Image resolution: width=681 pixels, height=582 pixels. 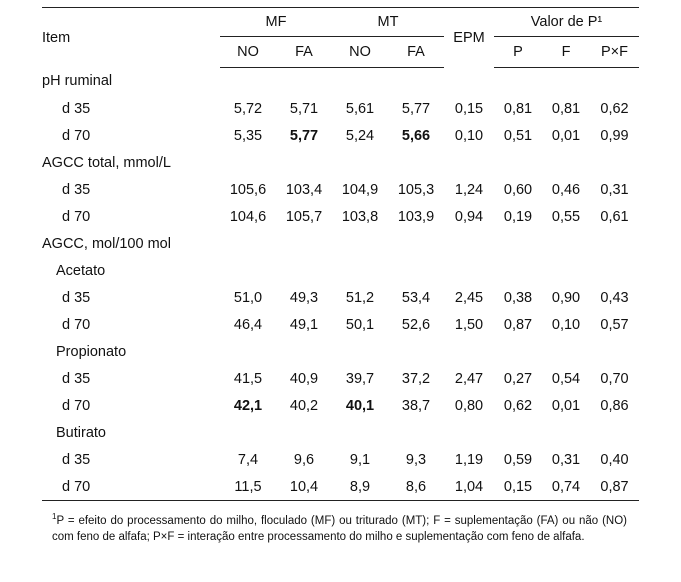 I want to click on row-label: AGCC, mol/100 mol, so click(x=106, y=243).